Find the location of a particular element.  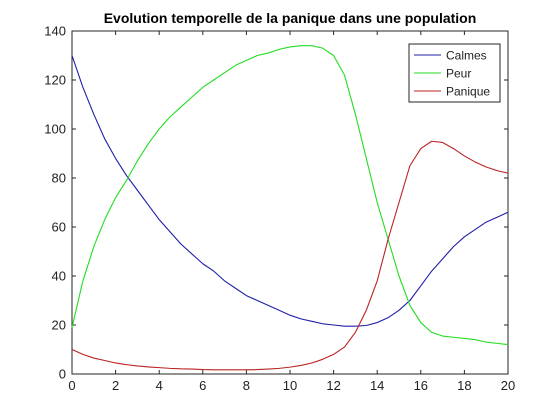

x-tick-label: 20 is located at coordinates (508, 385).